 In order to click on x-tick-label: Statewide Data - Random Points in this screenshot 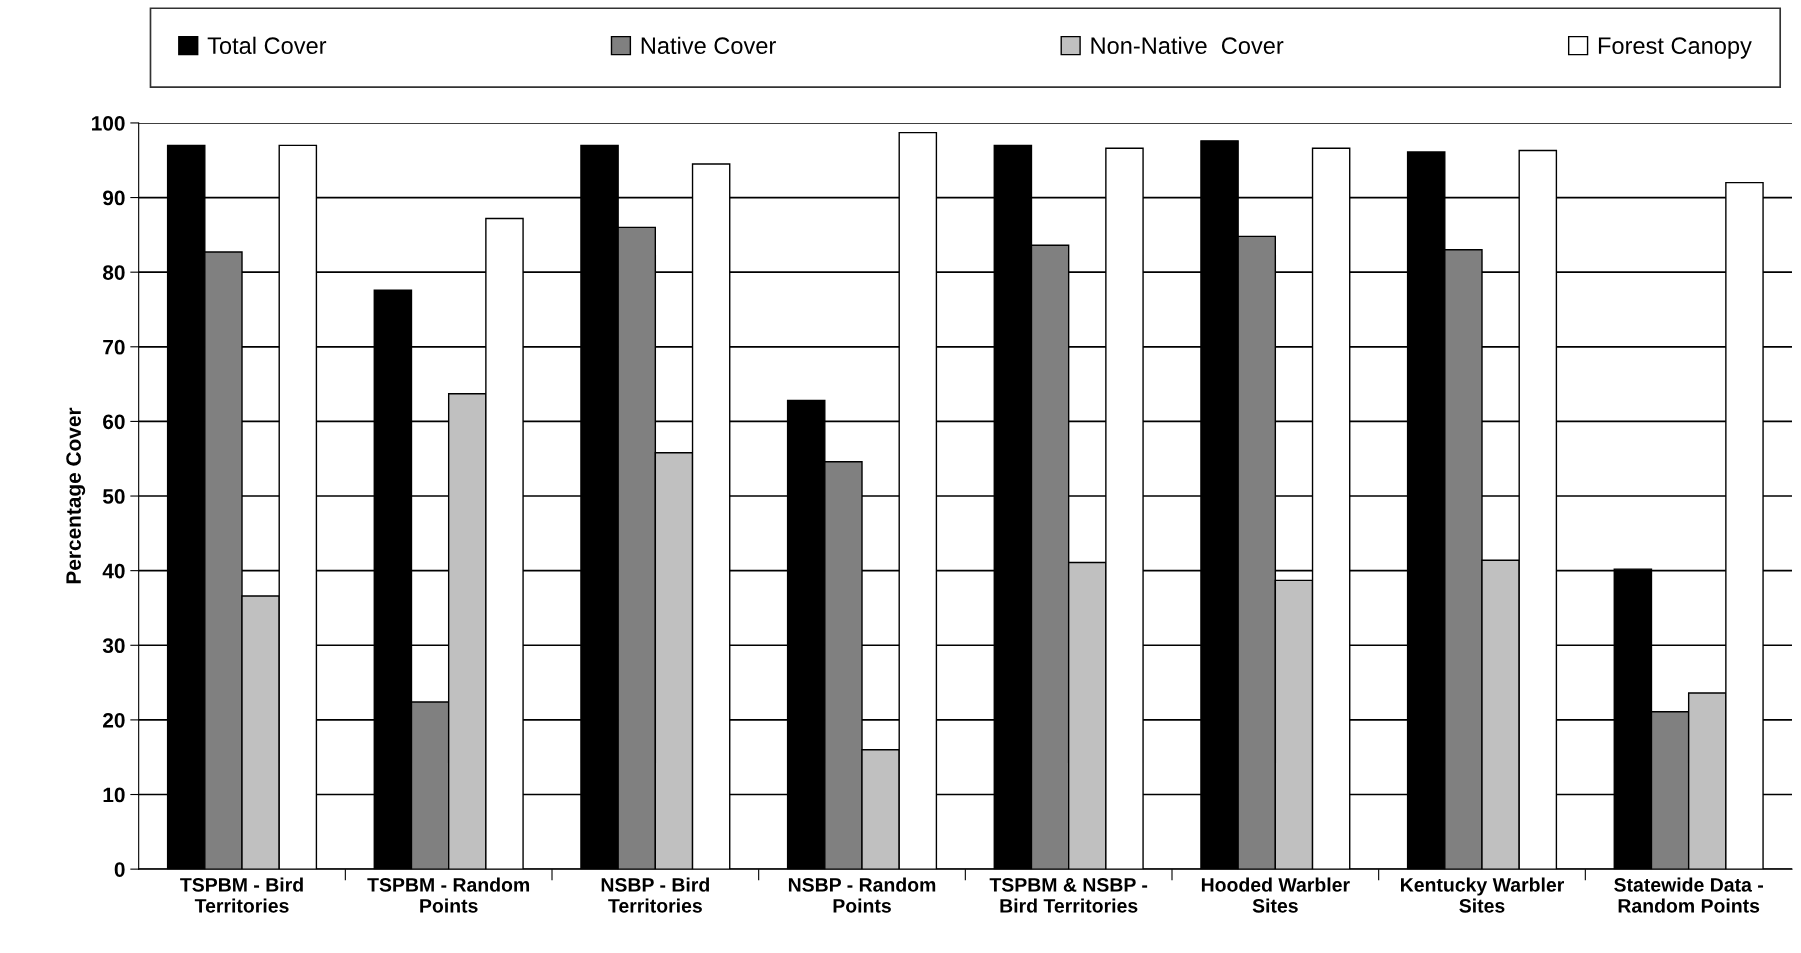, I will do `click(1688, 895)`.